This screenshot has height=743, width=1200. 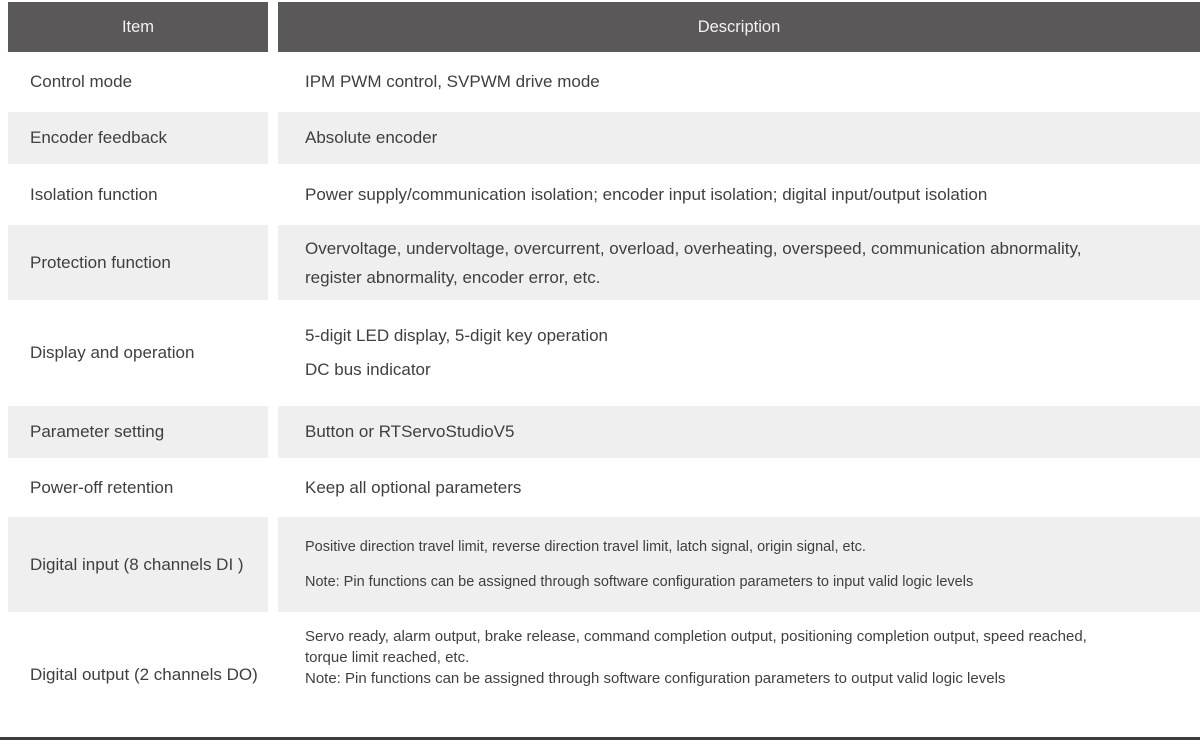 What do you see at coordinates (600, 738) in the screenshot?
I see `table-bottom-rule` at bounding box center [600, 738].